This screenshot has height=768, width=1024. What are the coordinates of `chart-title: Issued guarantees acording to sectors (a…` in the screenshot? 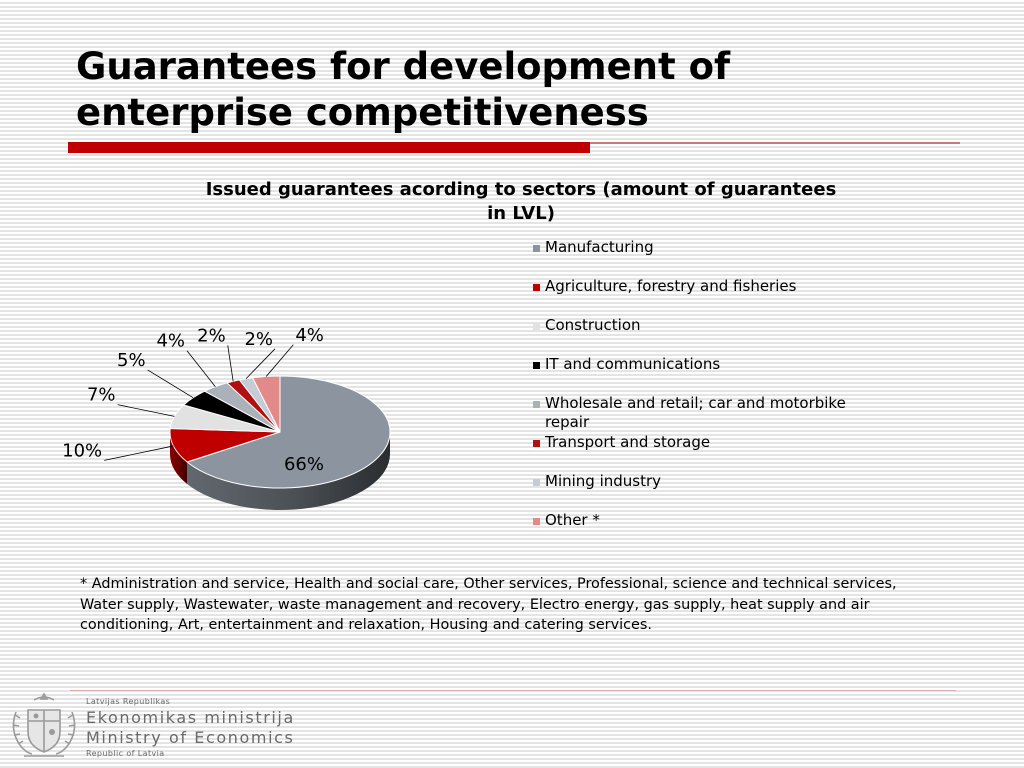 It's located at (521, 202).